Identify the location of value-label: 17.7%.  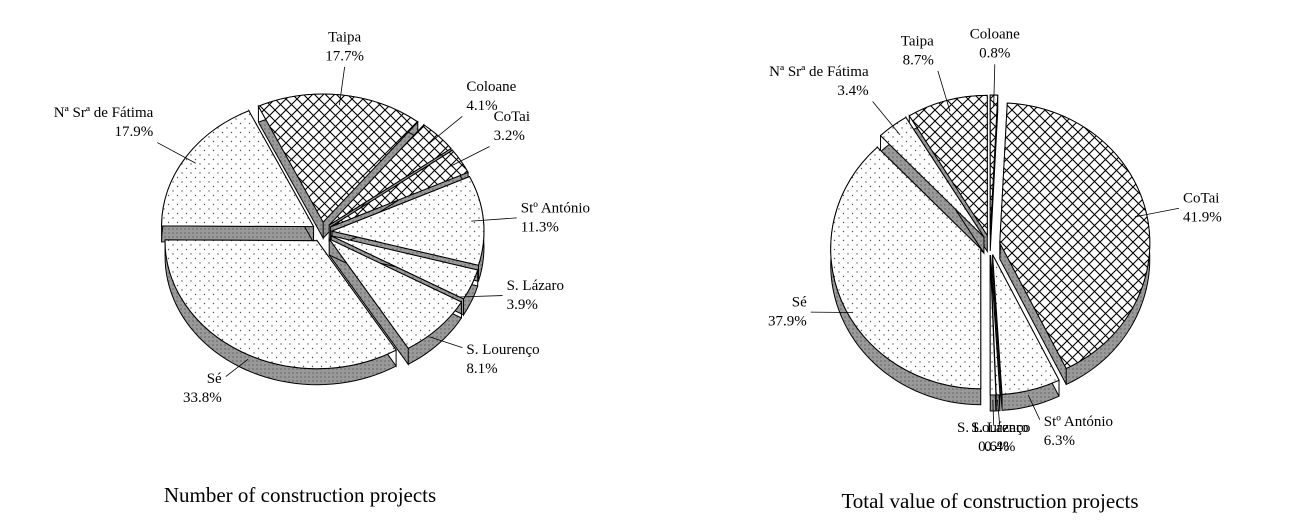
(344, 56).